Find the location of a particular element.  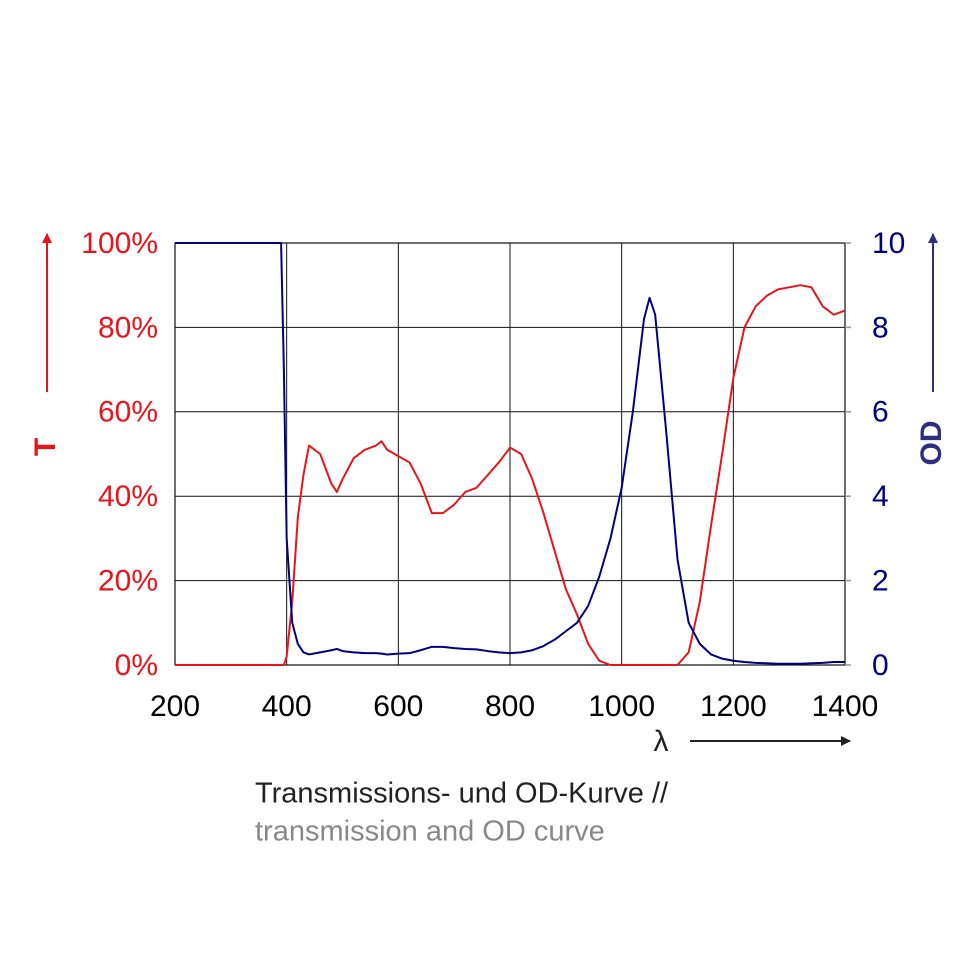

x-tick-label: 1400 is located at coordinates (845, 706).